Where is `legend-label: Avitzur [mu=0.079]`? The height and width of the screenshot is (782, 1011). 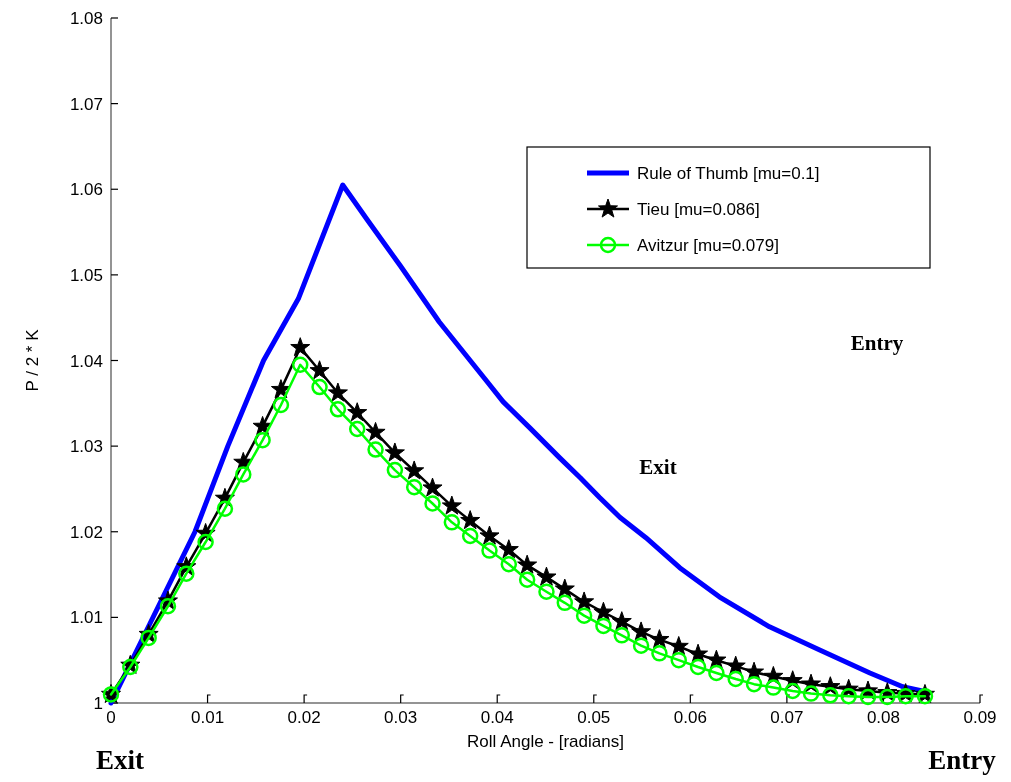
legend-label: Avitzur [mu=0.079] is located at coordinates (708, 245).